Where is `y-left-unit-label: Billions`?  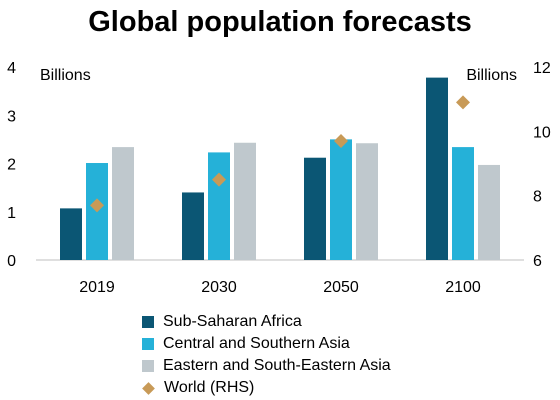
y-left-unit-label: Billions is located at coordinates (65, 75).